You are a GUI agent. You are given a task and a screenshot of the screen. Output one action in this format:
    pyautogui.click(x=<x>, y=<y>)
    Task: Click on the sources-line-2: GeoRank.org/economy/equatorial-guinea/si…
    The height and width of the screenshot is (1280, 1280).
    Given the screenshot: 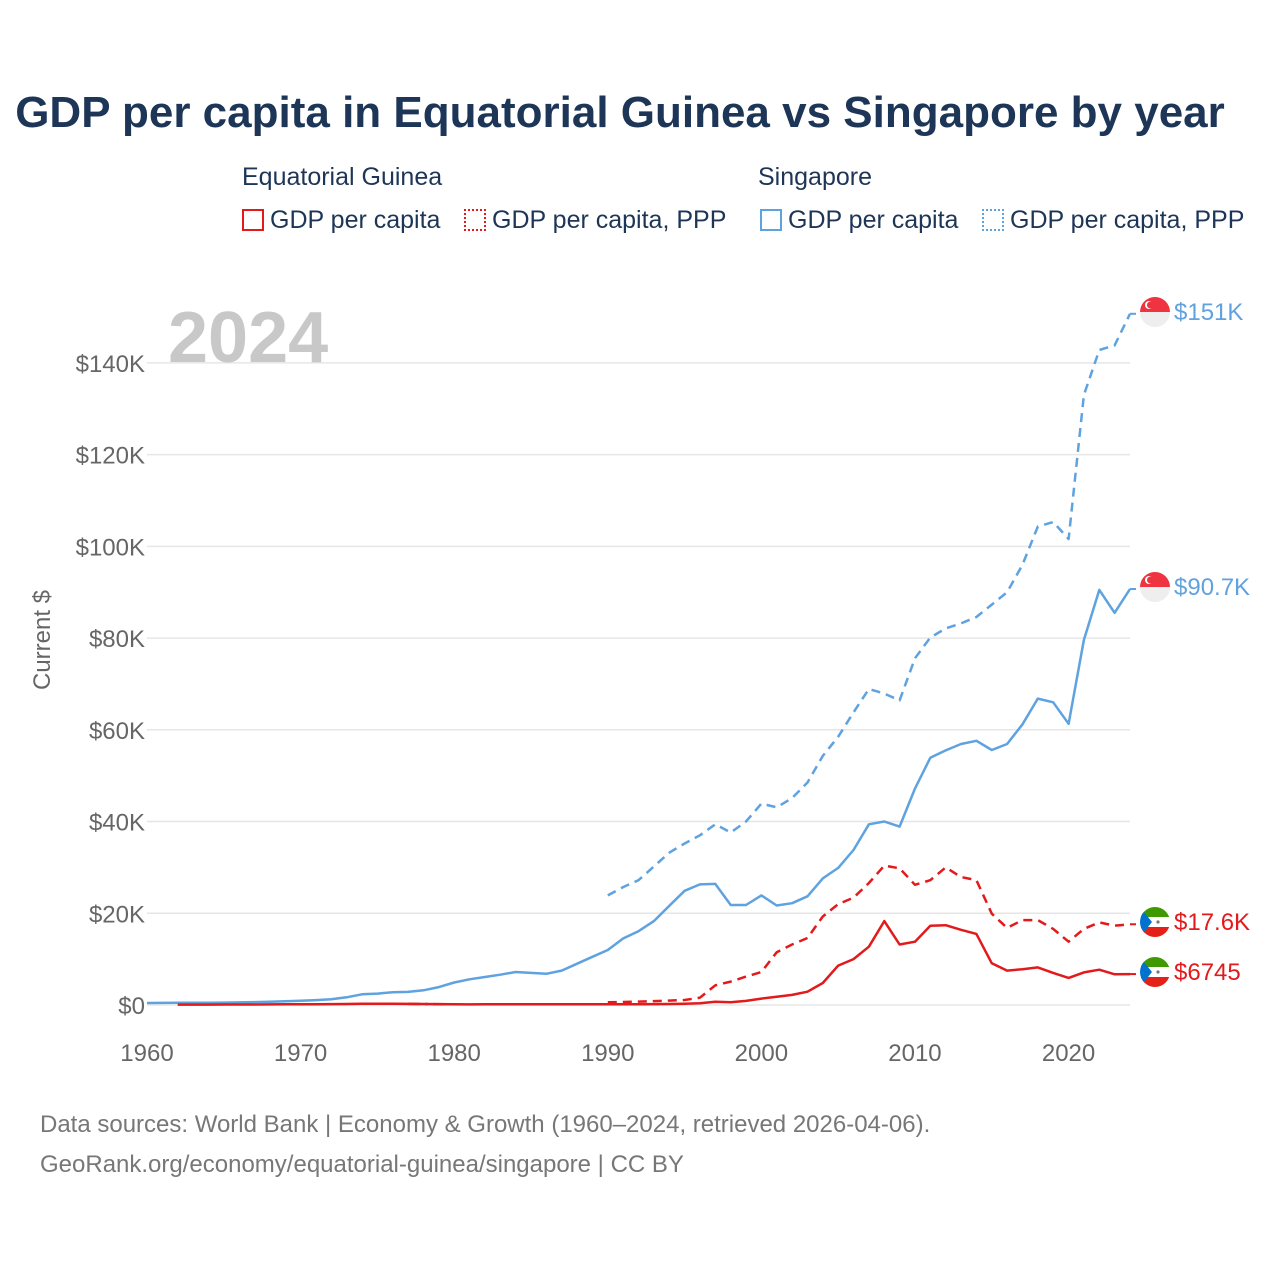 What is the action you would take?
    pyautogui.click(x=362, y=1164)
    